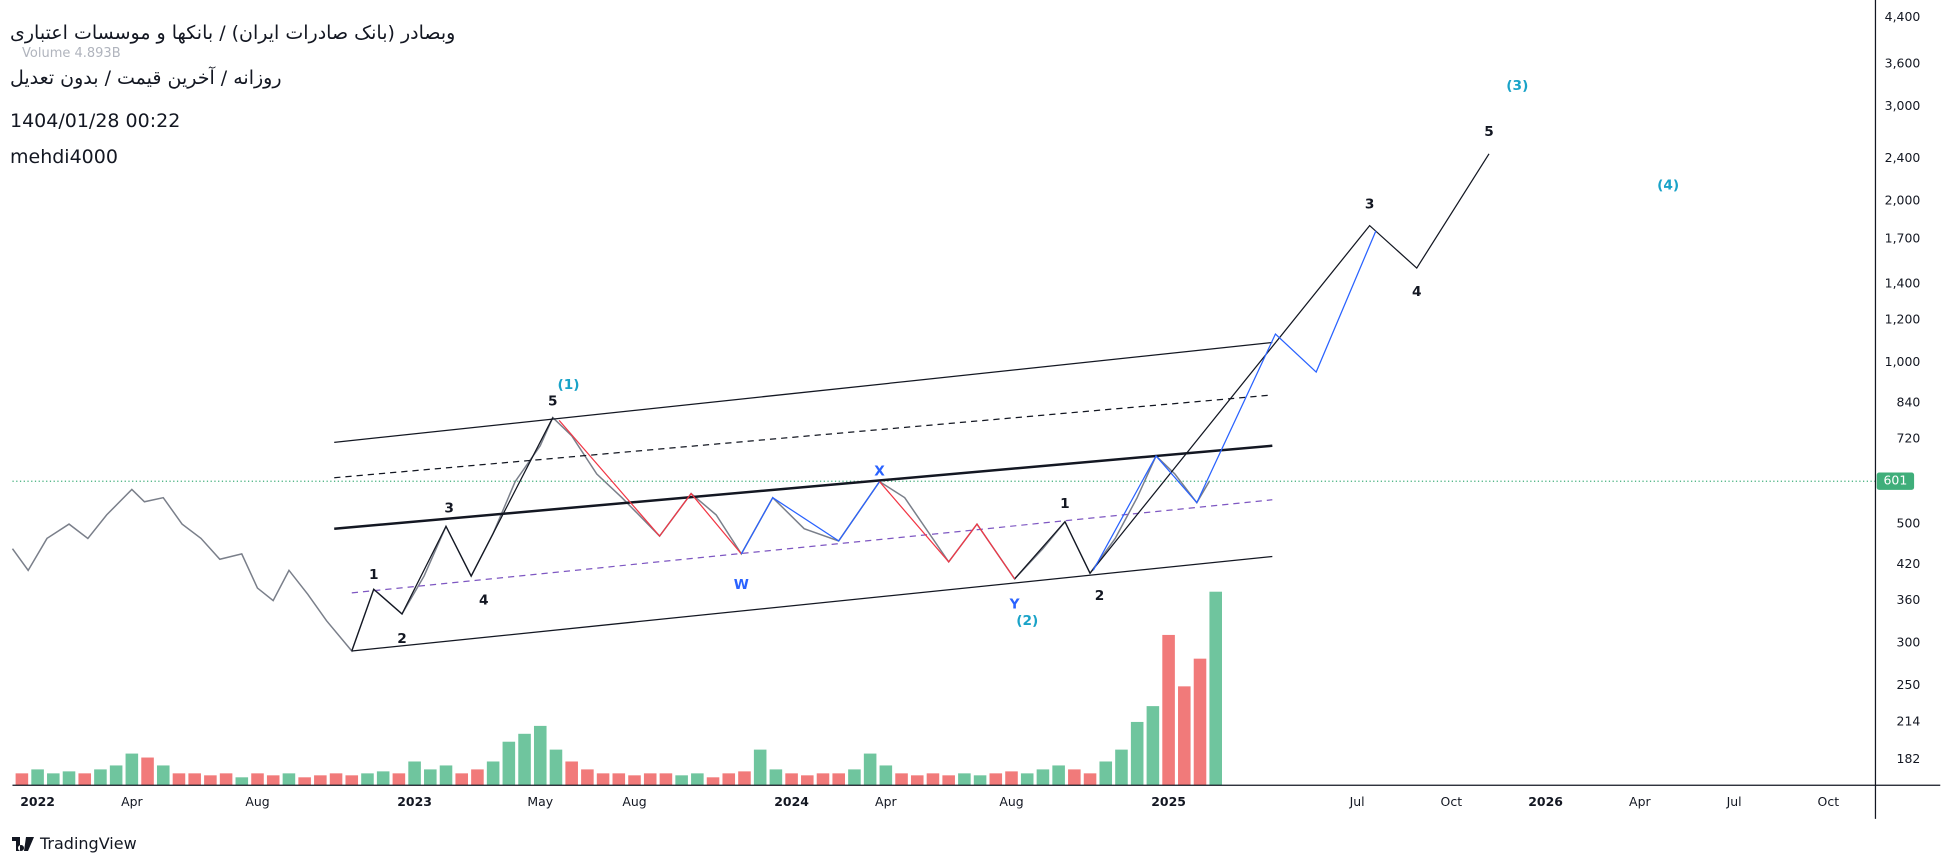 This screenshot has height=860, width=1944. Describe the element at coordinates (1027, 621) in the screenshot. I see `wave-label: (2)` at that location.